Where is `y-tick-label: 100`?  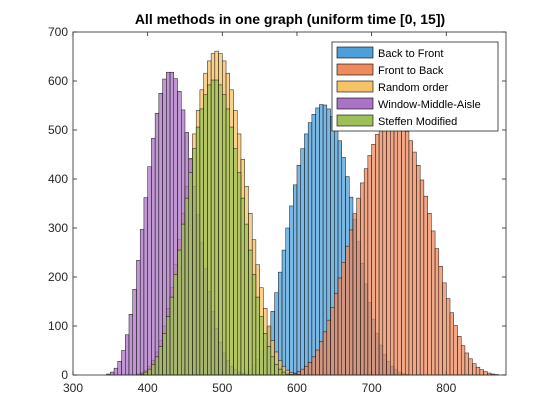
y-tick-label: 100 is located at coordinates (58, 326).